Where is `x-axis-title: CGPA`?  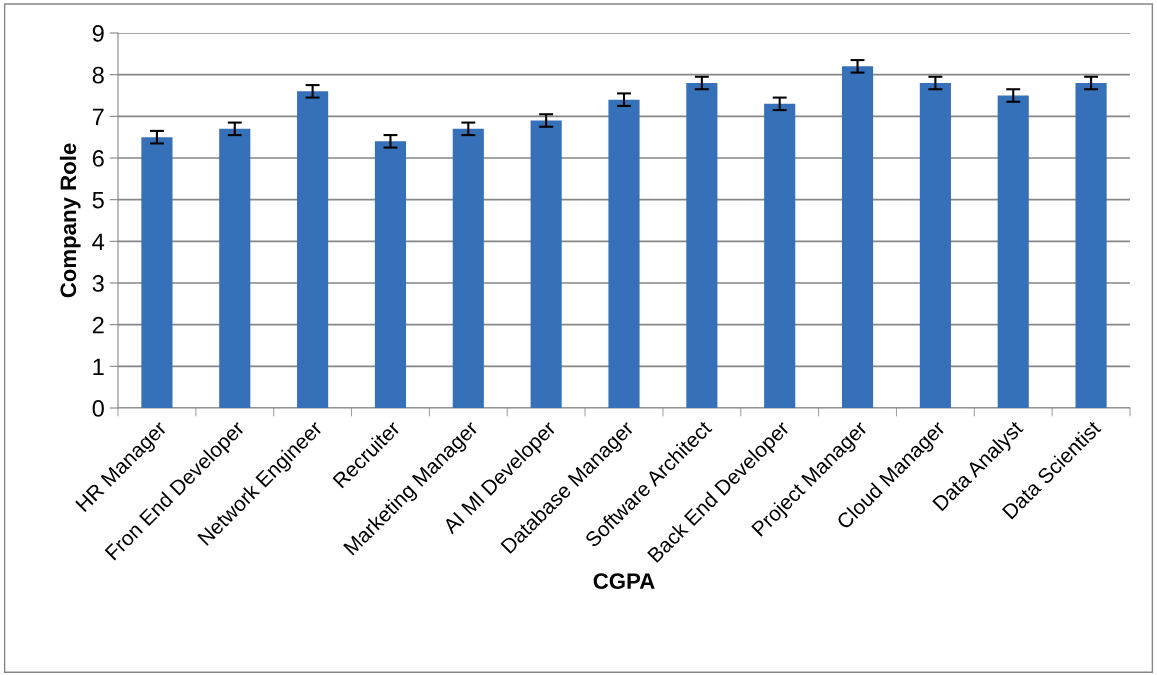
x-axis-title: CGPA is located at coordinates (624, 581).